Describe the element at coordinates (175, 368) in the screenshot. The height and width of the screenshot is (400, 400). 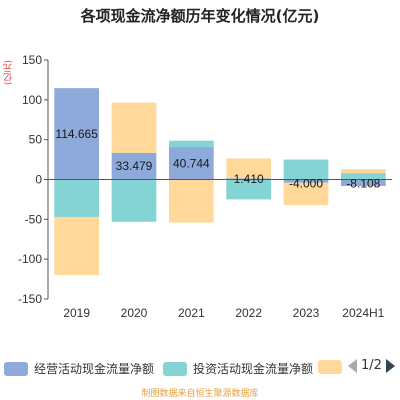
I see `legend-swatch-investing` at that location.